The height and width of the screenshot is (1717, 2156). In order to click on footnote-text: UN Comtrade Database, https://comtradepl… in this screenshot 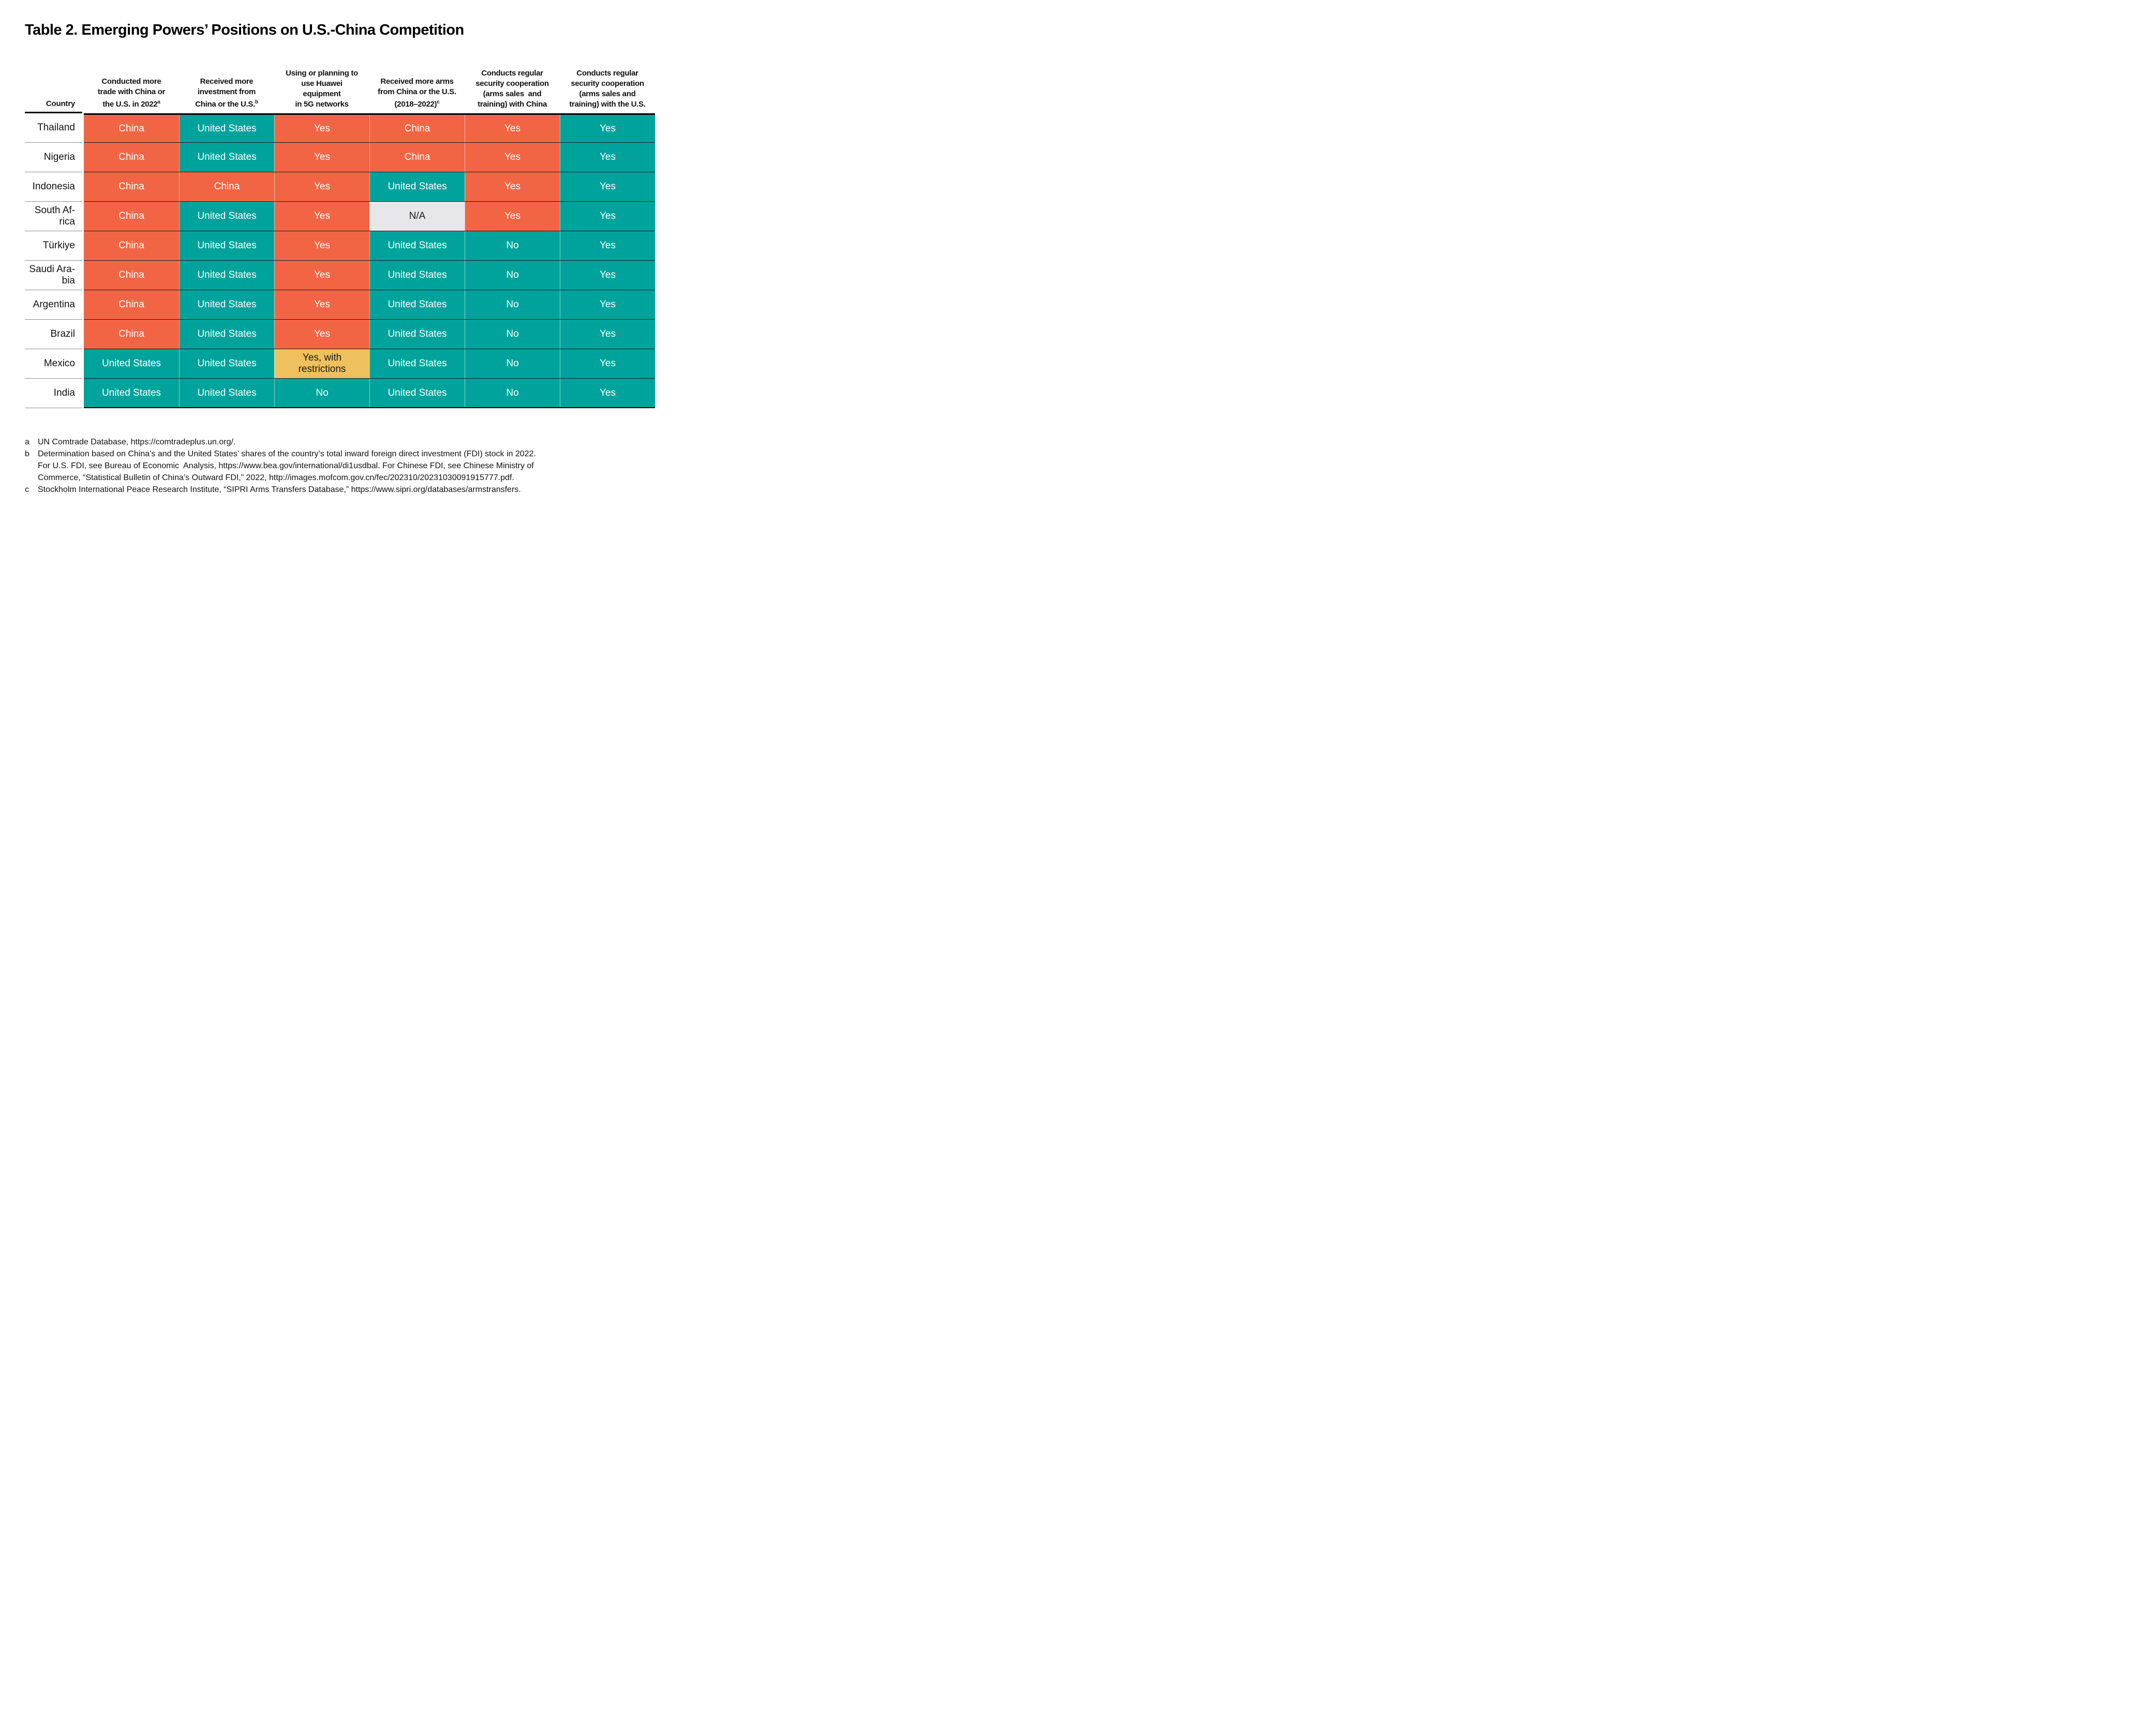, I will do `click(136, 442)`.